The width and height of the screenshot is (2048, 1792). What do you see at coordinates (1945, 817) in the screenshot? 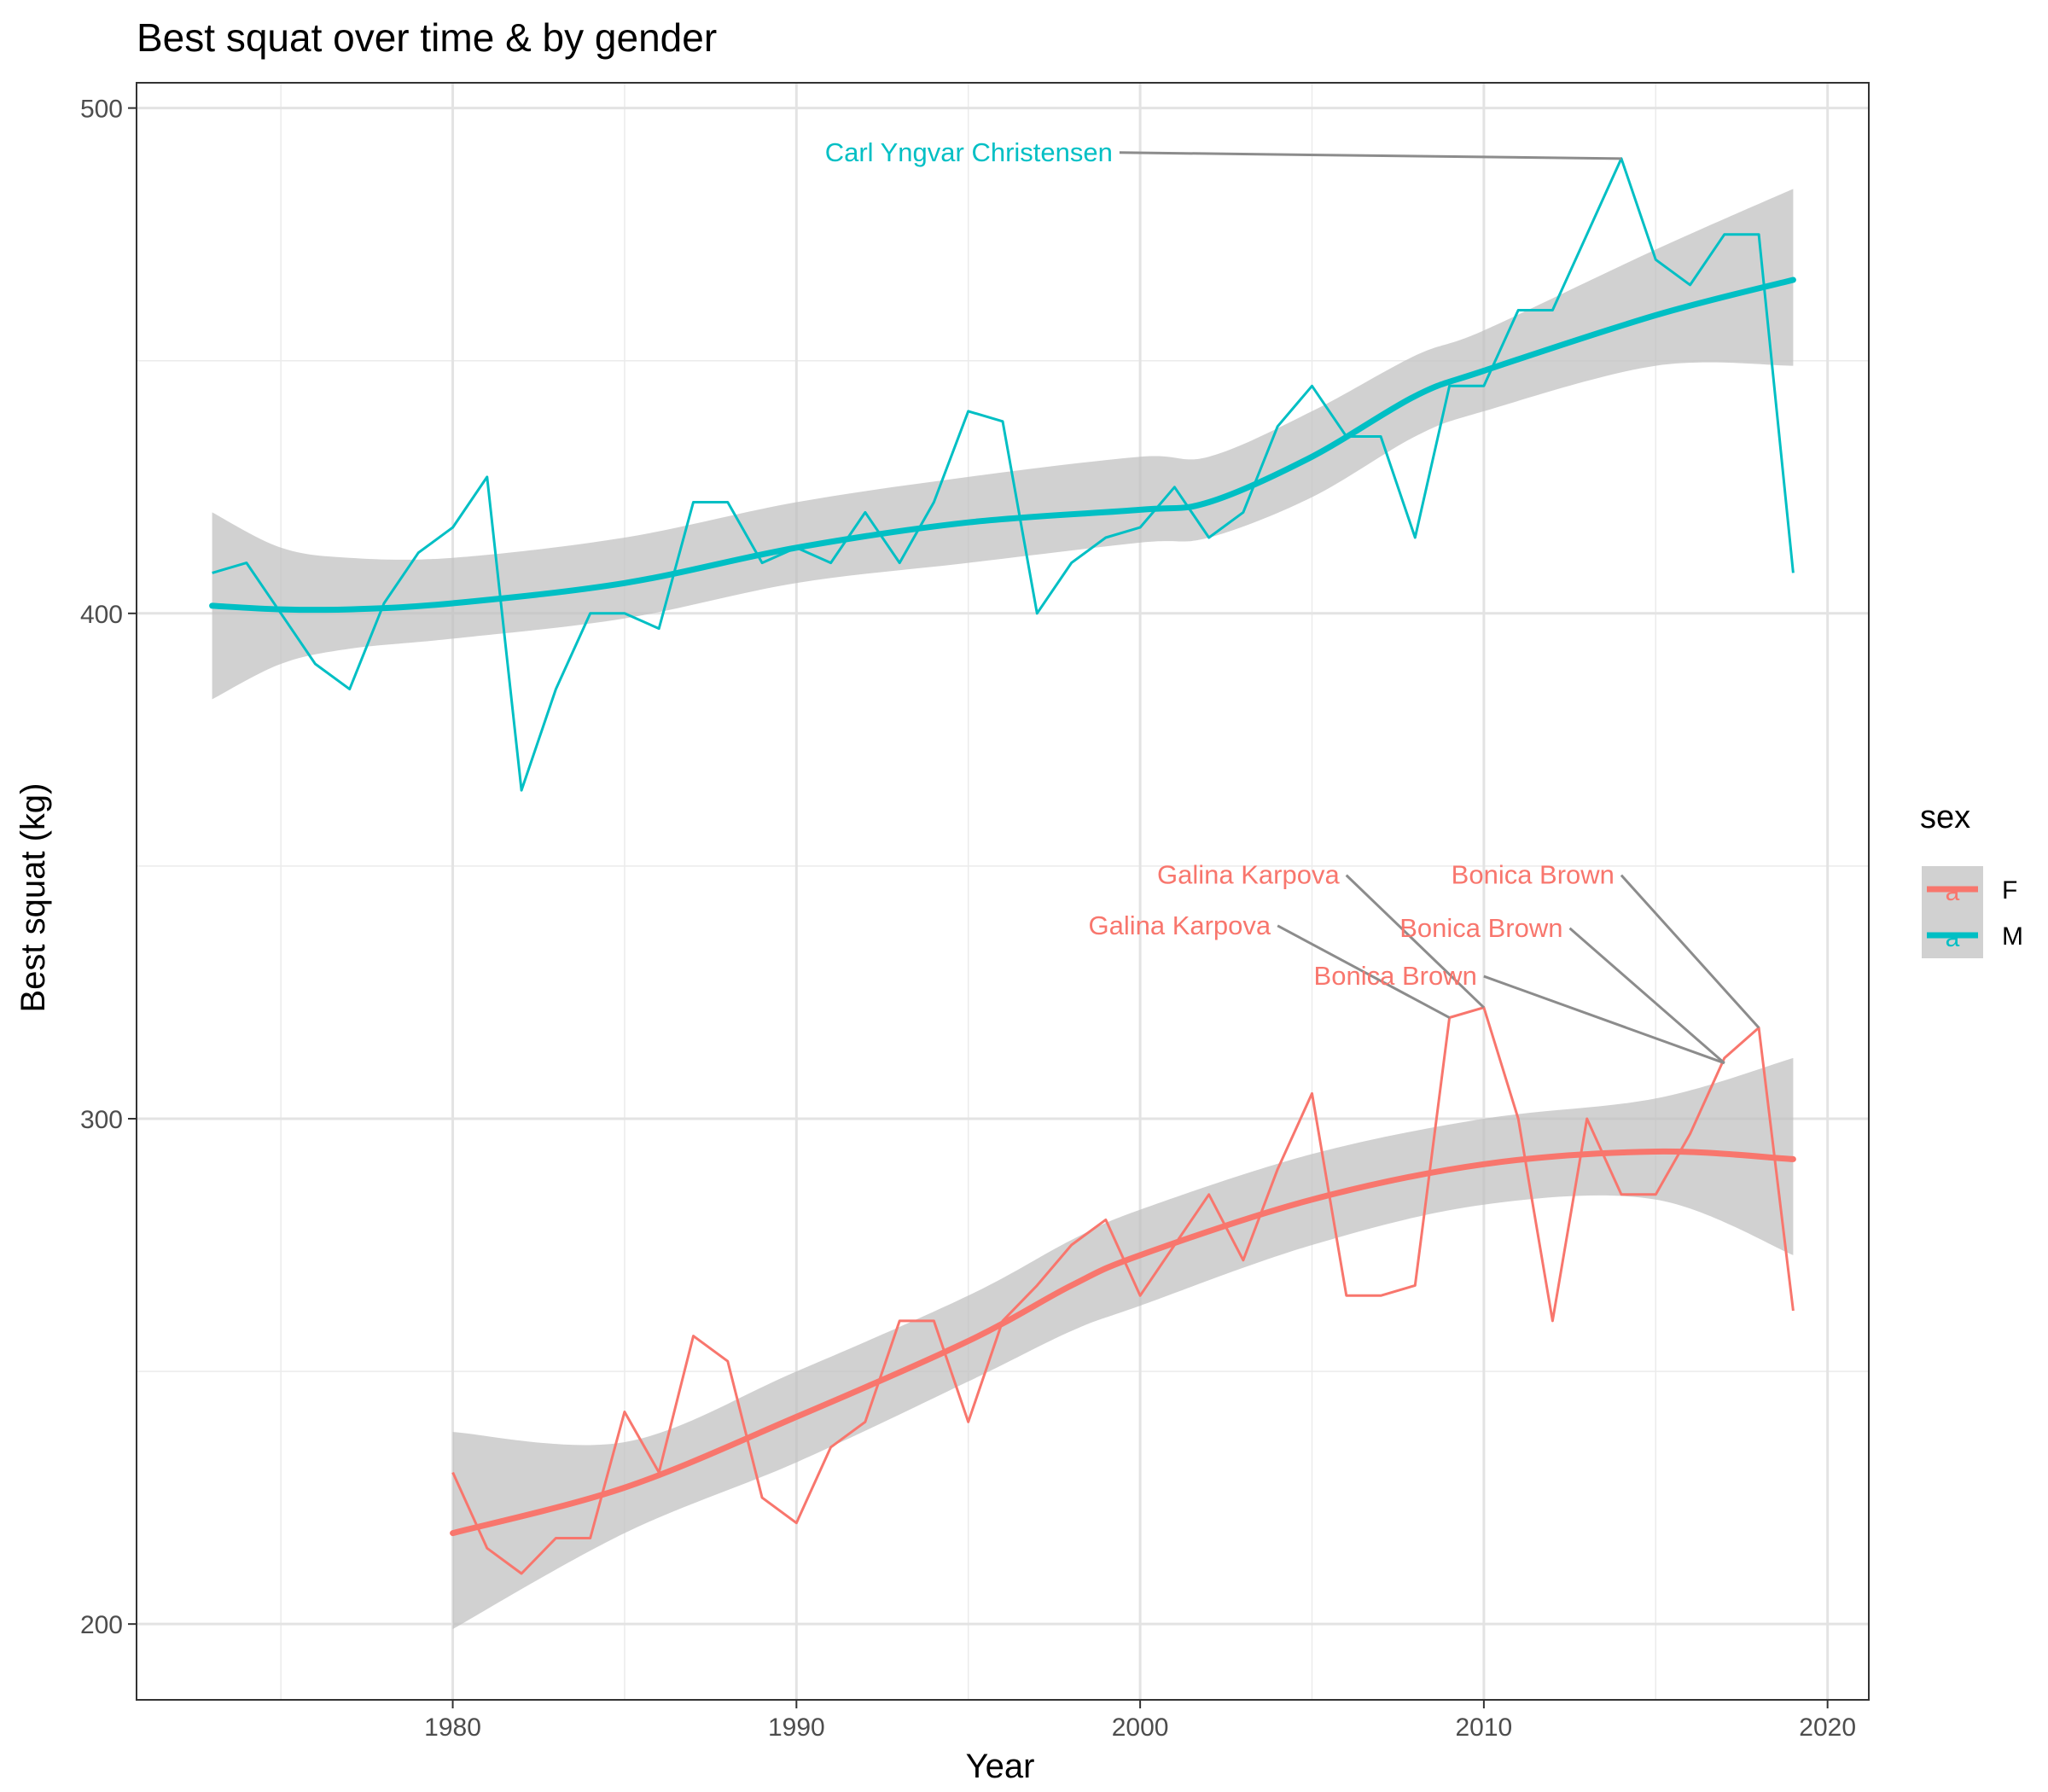
I see `legend-title: sex` at bounding box center [1945, 817].